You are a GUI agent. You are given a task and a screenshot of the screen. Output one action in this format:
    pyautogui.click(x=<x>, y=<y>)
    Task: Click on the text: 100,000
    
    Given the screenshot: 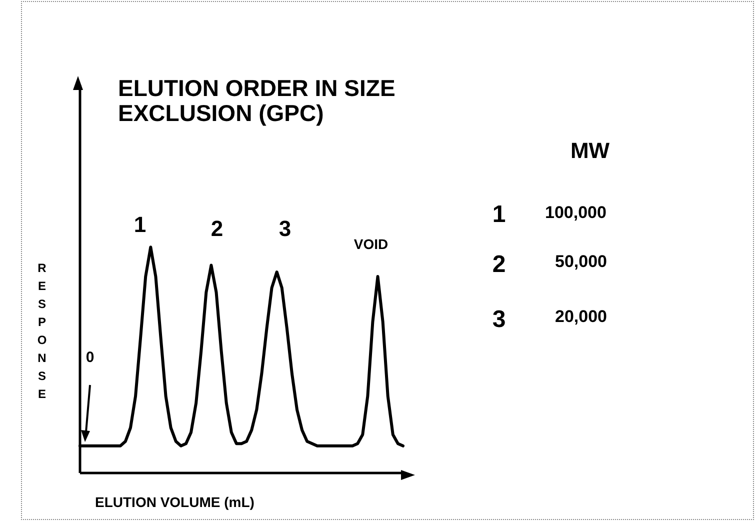 What is the action you would take?
    pyautogui.click(x=575, y=212)
    